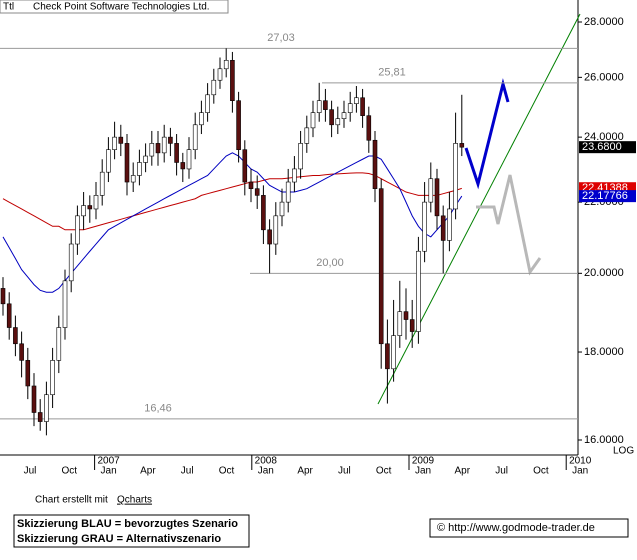 The image size is (637, 560). I want to click on symbol: Ttl, so click(8, 7).